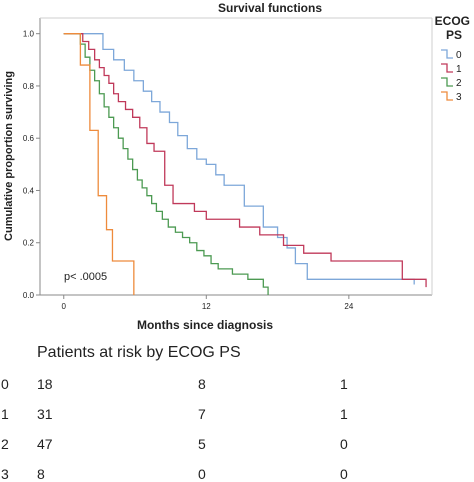 The height and width of the screenshot is (482, 474). What do you see at coordinates (459, 69) in the screenshot?
I see `legend-label-ecog-1: 1` at bounding box center [459, 69].